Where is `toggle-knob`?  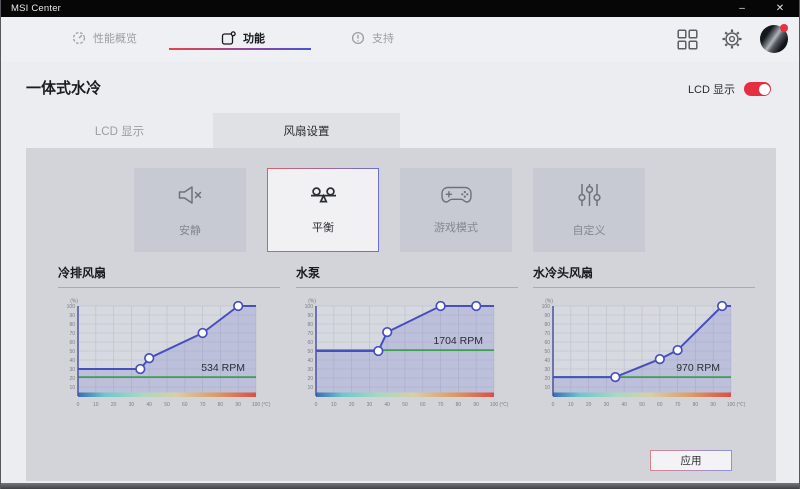
toggle-knob is located at coordinates (764, 89).